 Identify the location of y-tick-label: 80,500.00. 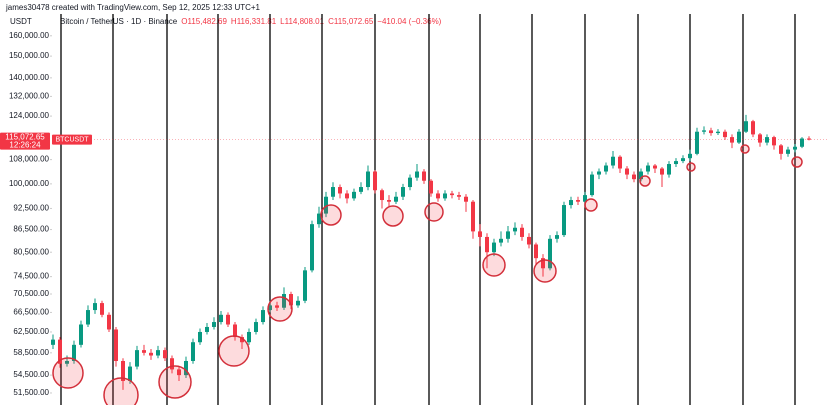
(31, 251).